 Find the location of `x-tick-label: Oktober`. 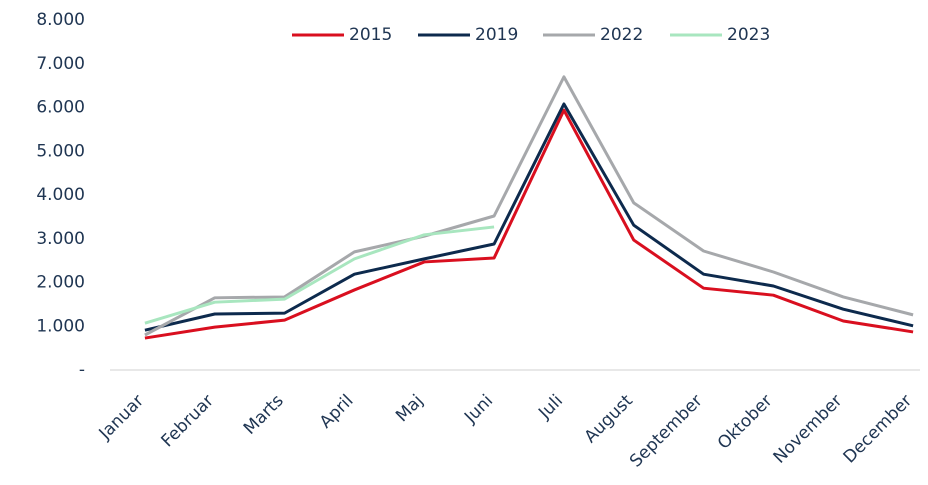

x-tick-label: Oktober is located at coordinates (745, 422).